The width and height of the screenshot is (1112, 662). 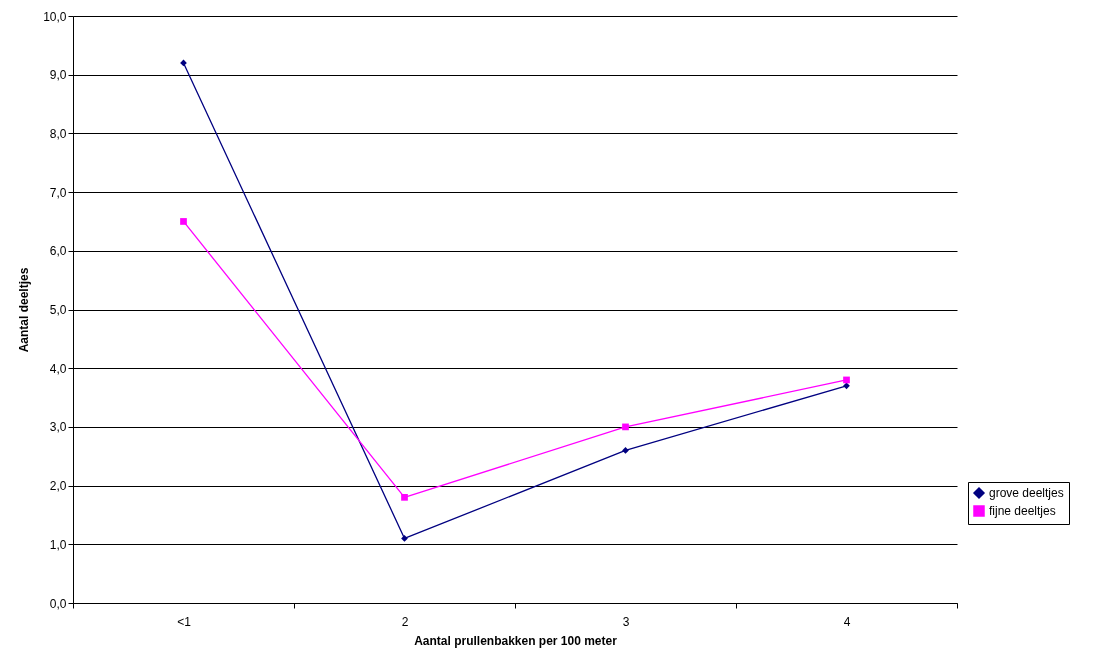 What do you see at coordinates (516, 640) in the screenshot?
I see `x-axis-title: Aantal prullenbakken per 100 meter` at bounding box center [516, 640].